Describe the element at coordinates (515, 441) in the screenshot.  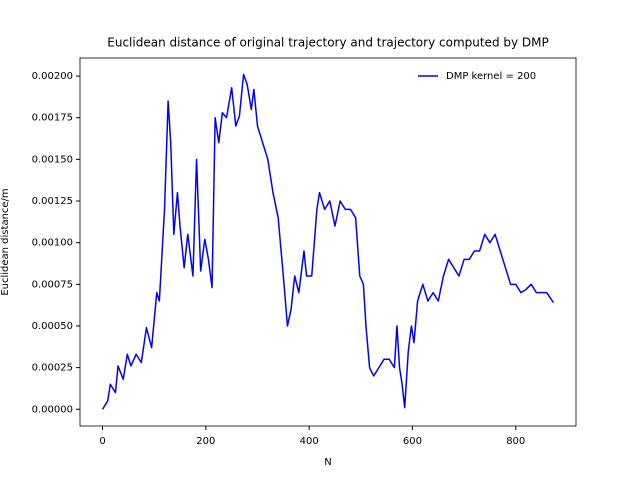
I see `x-tick-label: 800` at that location.